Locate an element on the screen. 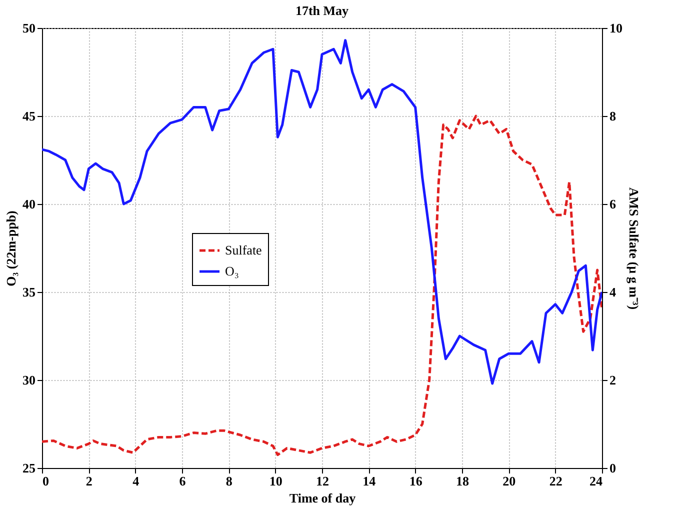 This screenshot has height=529, width=676. x-tick-label: 14 is located at coordinates (369, 481).